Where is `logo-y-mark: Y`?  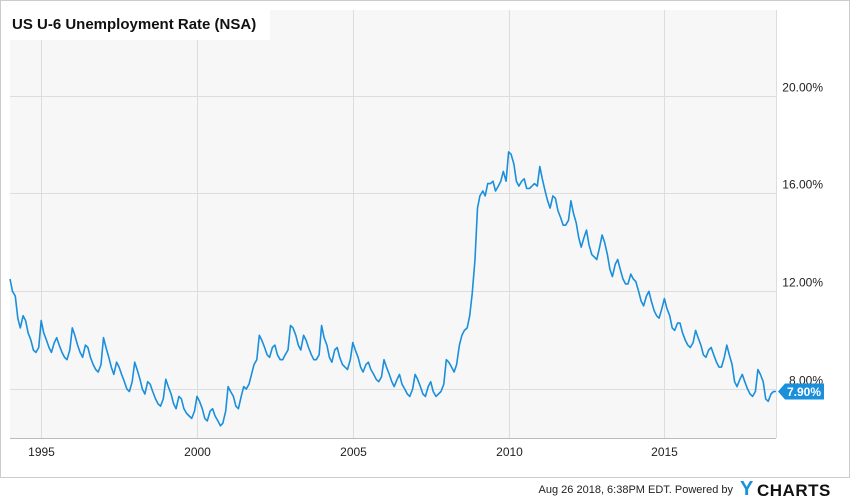 logo-y-mark: Y is located at coordinates (747, 489).